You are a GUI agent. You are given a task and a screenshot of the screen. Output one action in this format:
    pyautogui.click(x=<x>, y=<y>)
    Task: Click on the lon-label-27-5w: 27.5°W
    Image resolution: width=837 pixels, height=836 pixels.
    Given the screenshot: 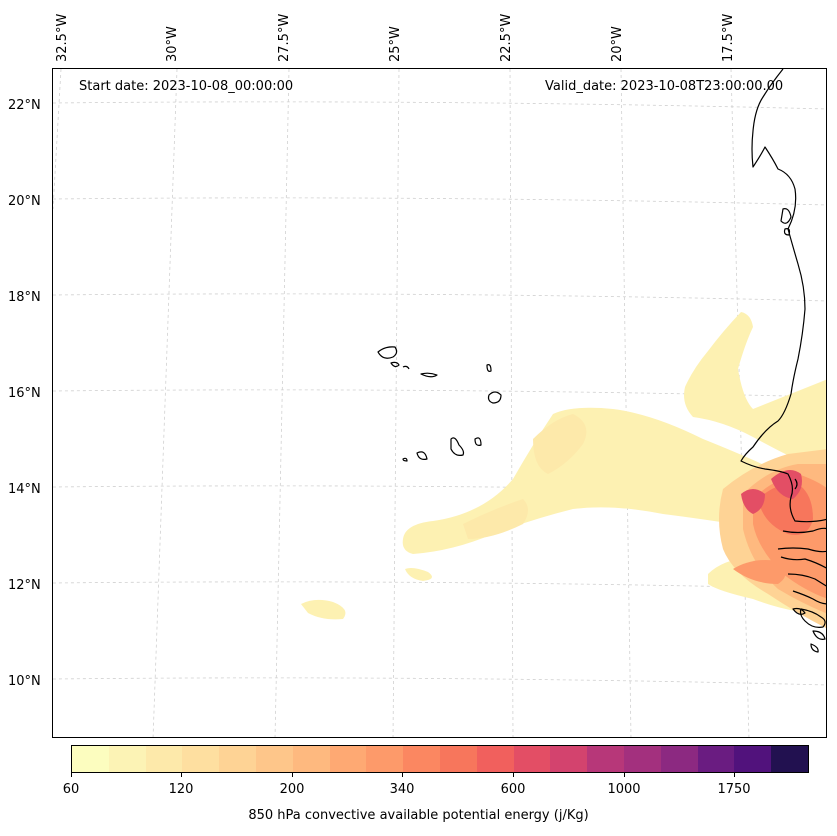 What is the action you would take?
    pyautogui.click(x=284, y=37)
    